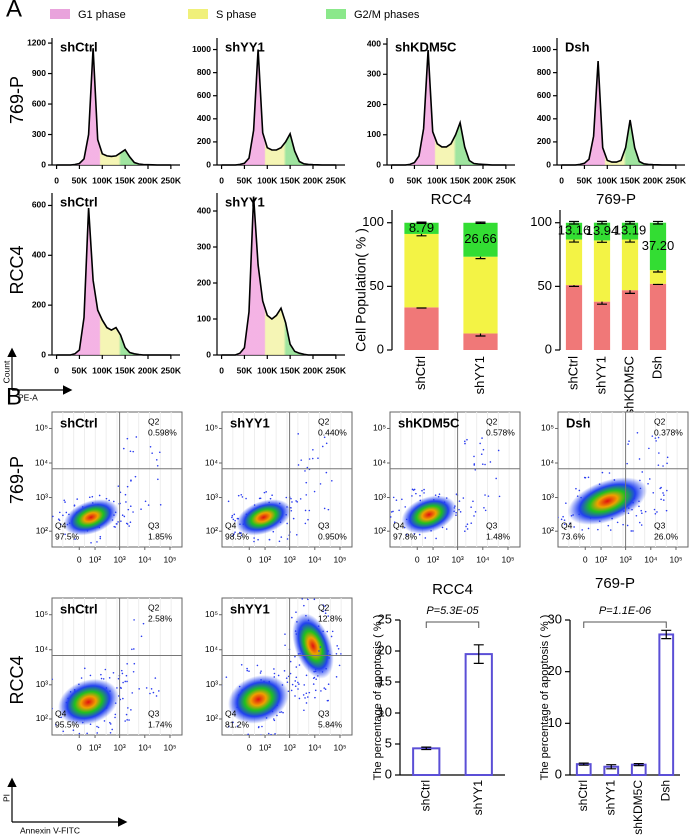 The width and height of the screenshot is (693, 839). Describe the element at coordinates (437, 180) in the screenshot. I see `x-tick-label: 100K` at that location.